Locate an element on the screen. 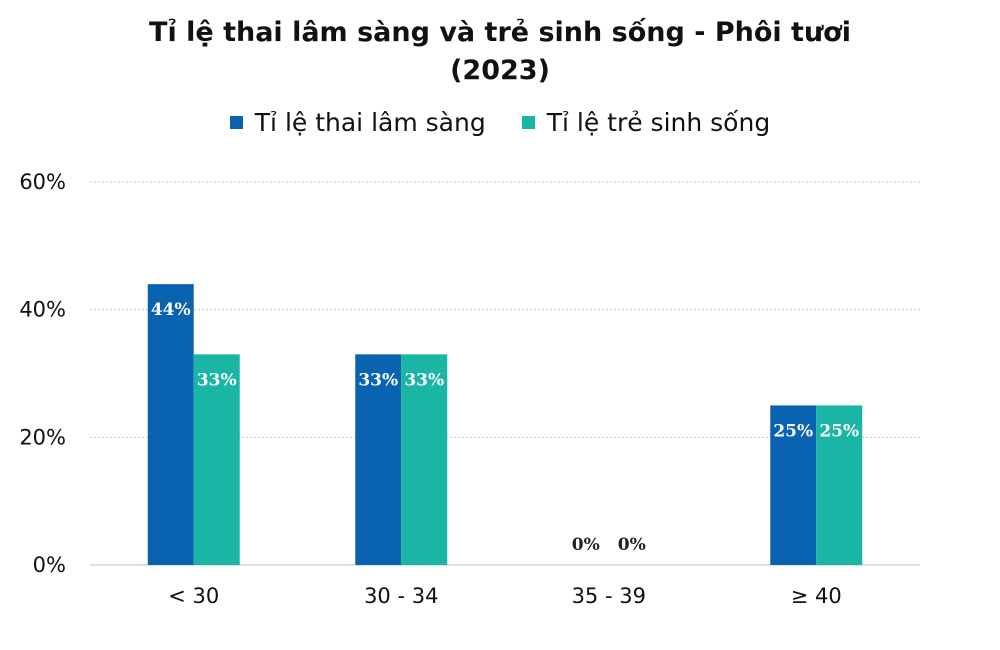 The image size is (1000, 650). x-tick-label: 35 - 39 is located at coordinates (609, 596).